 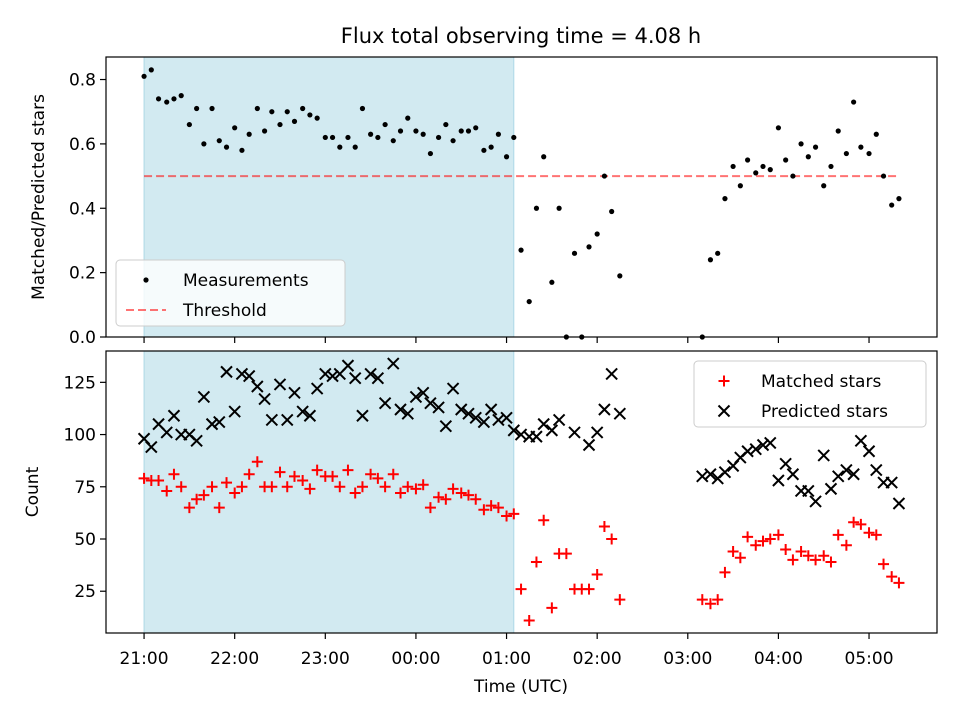 I want to click on x-tick-label: 22:00, so click(x=234, y=659).